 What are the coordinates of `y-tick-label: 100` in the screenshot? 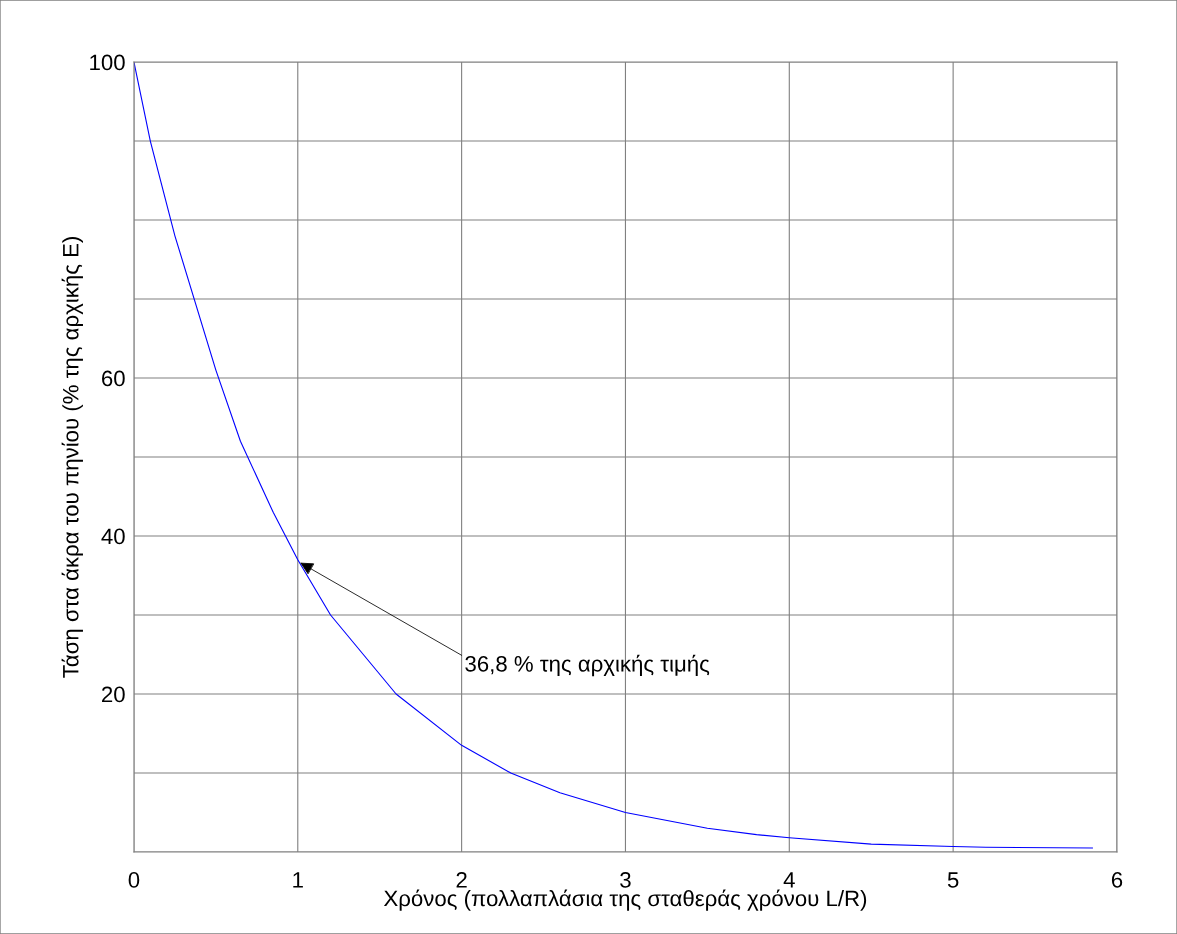 It's located at (107, 62).